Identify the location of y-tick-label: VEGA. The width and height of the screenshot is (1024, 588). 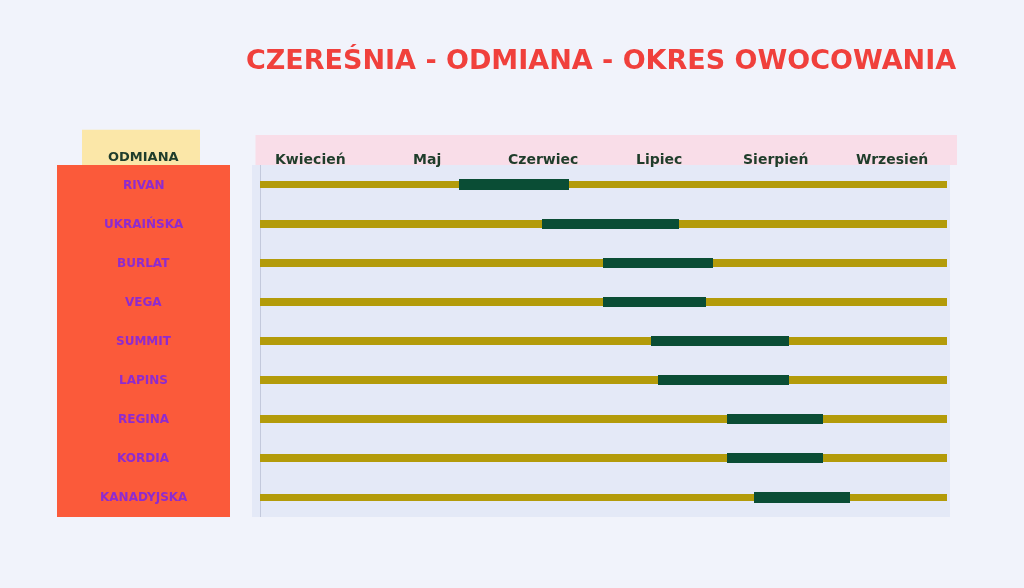
(144, 302).